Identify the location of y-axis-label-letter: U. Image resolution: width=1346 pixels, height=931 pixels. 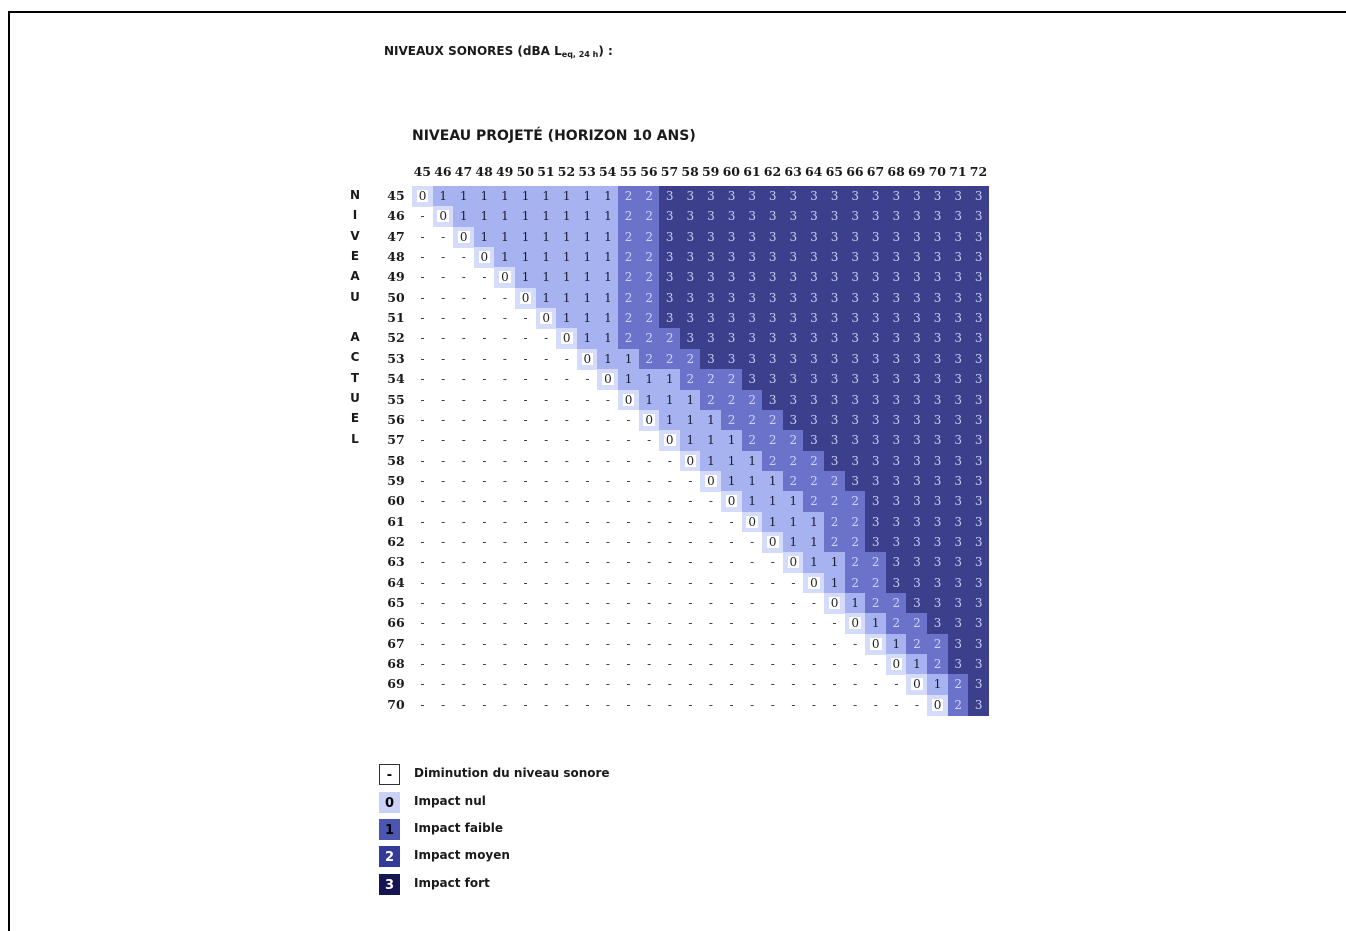
(355, 296).